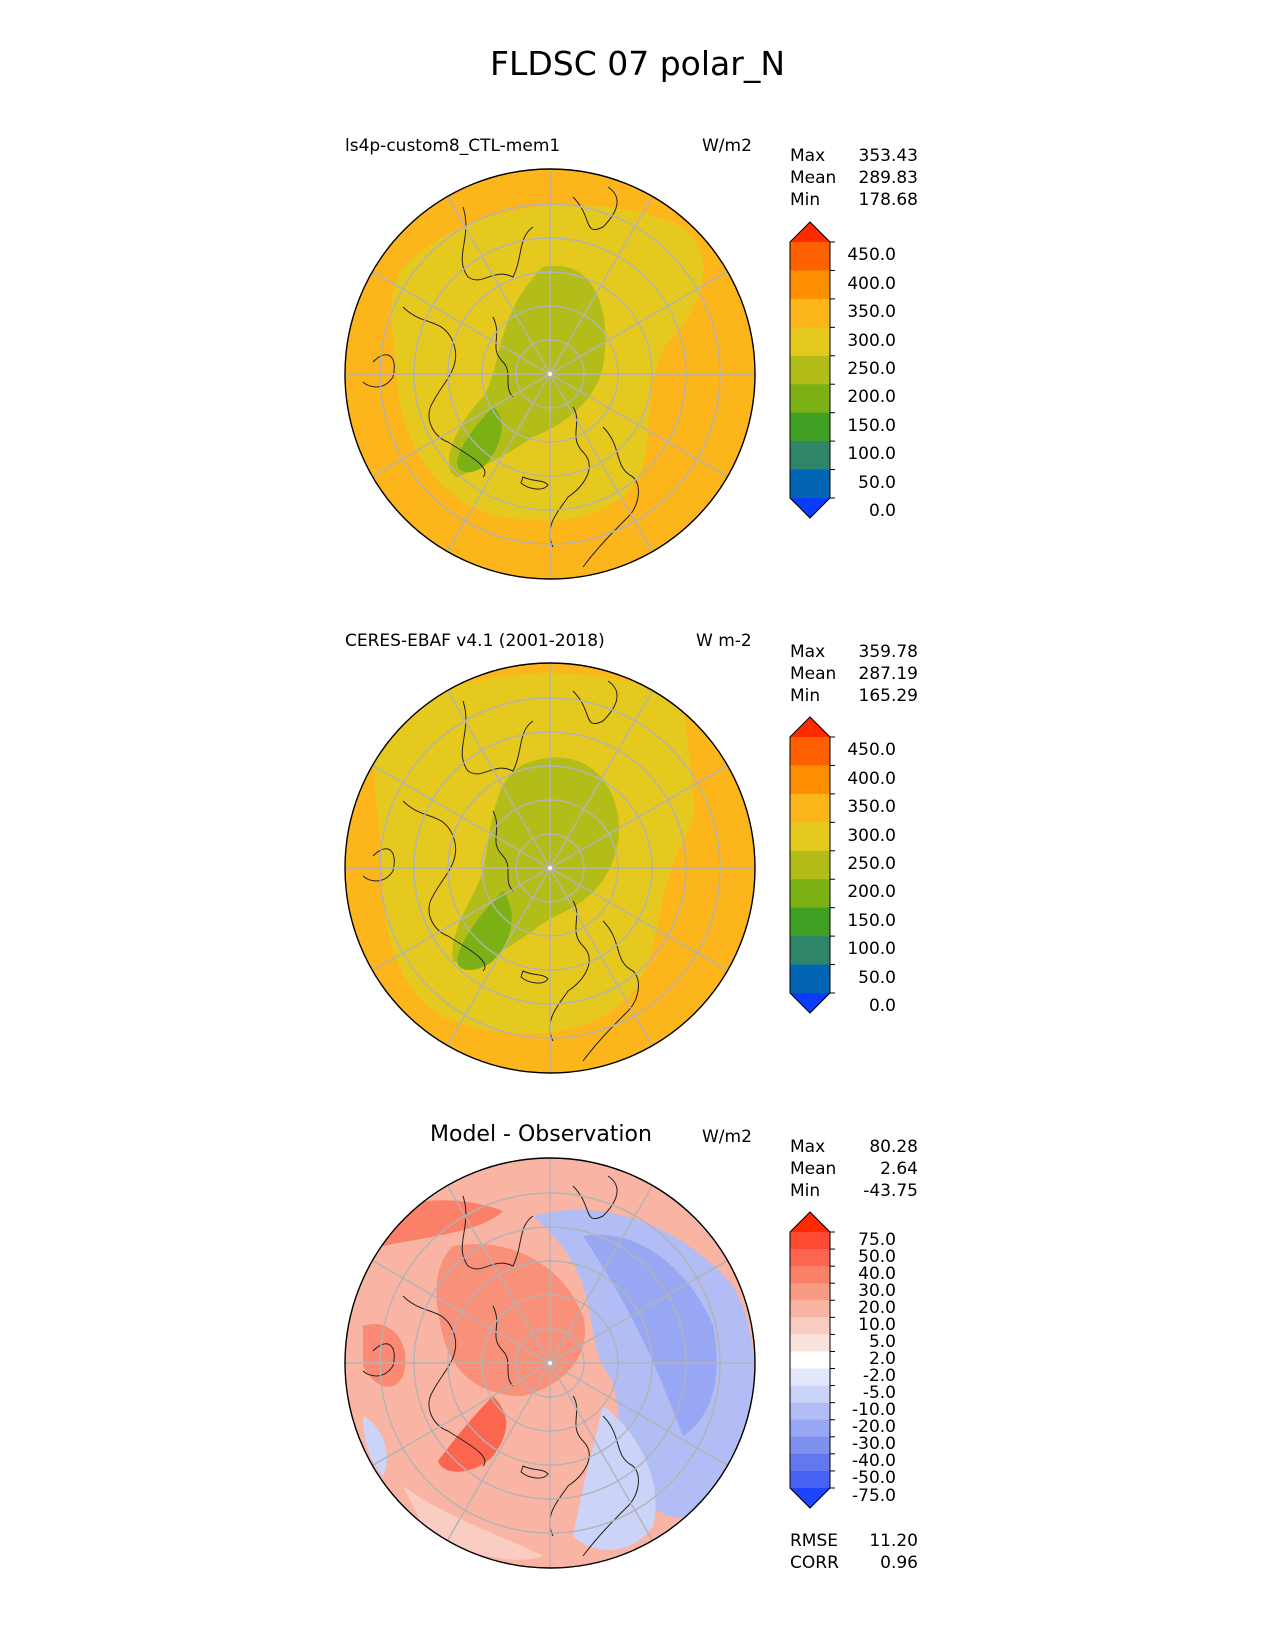 The image size is (1275, 1650). Describe the element at coordinates (874, 1478) in the screenshot. I see `colorbar-tick-label: -50.0` at that location.